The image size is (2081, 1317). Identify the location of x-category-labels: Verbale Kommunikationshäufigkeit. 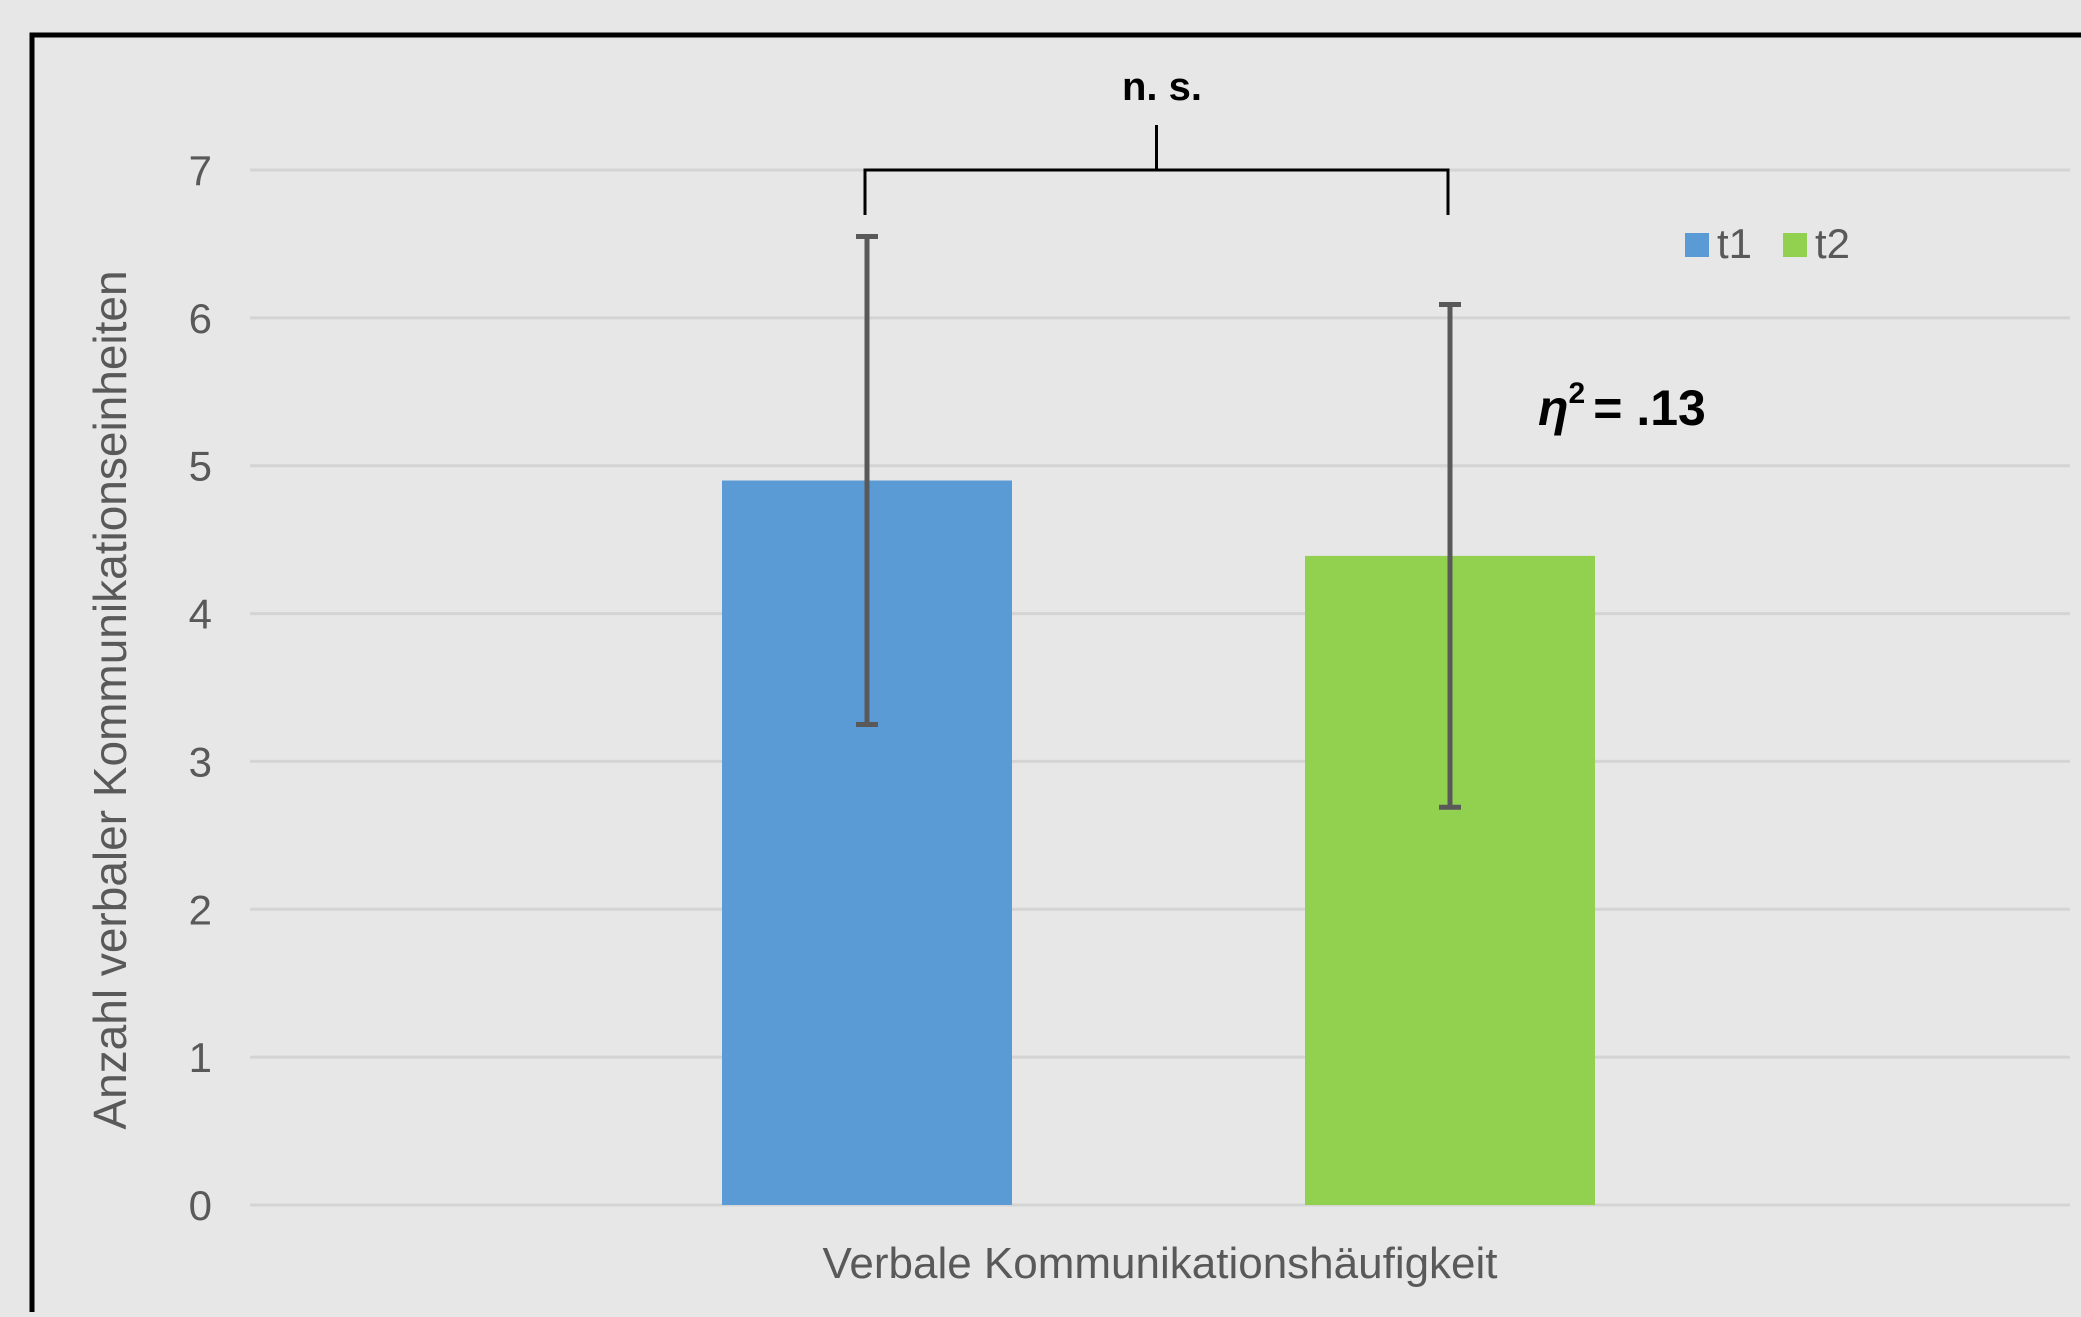
(1159, 1263).